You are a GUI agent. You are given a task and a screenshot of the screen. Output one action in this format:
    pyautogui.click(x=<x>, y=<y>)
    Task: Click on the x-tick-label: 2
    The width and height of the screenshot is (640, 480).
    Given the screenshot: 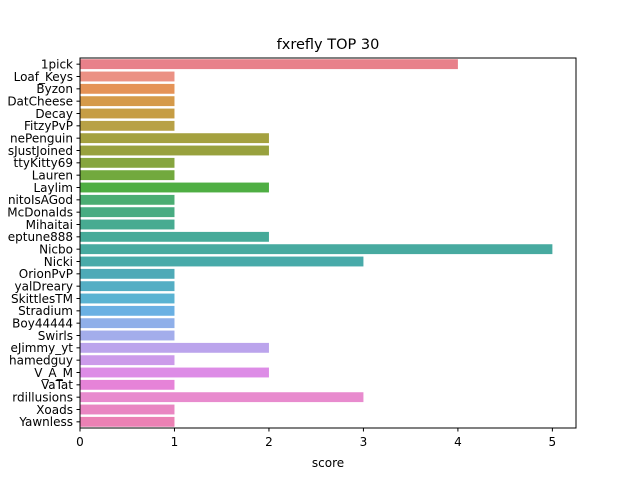 What is the action you would take?
    pyautogui.click(x=269, y=442)
    